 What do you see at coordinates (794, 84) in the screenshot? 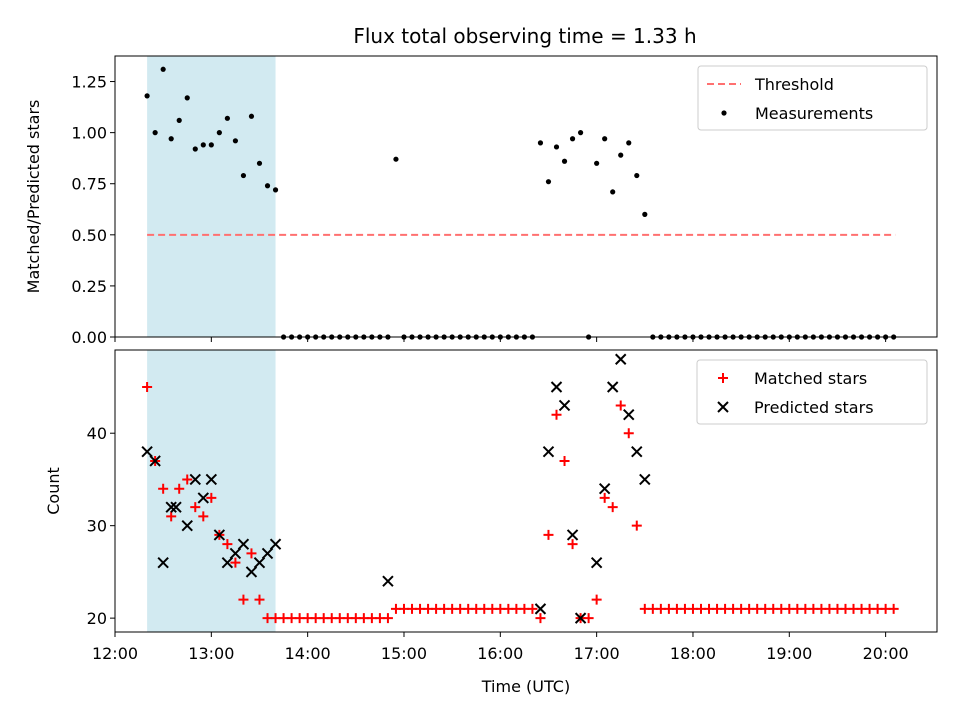
I see `legend-label: Threshold` at bounding box center [794, 84].